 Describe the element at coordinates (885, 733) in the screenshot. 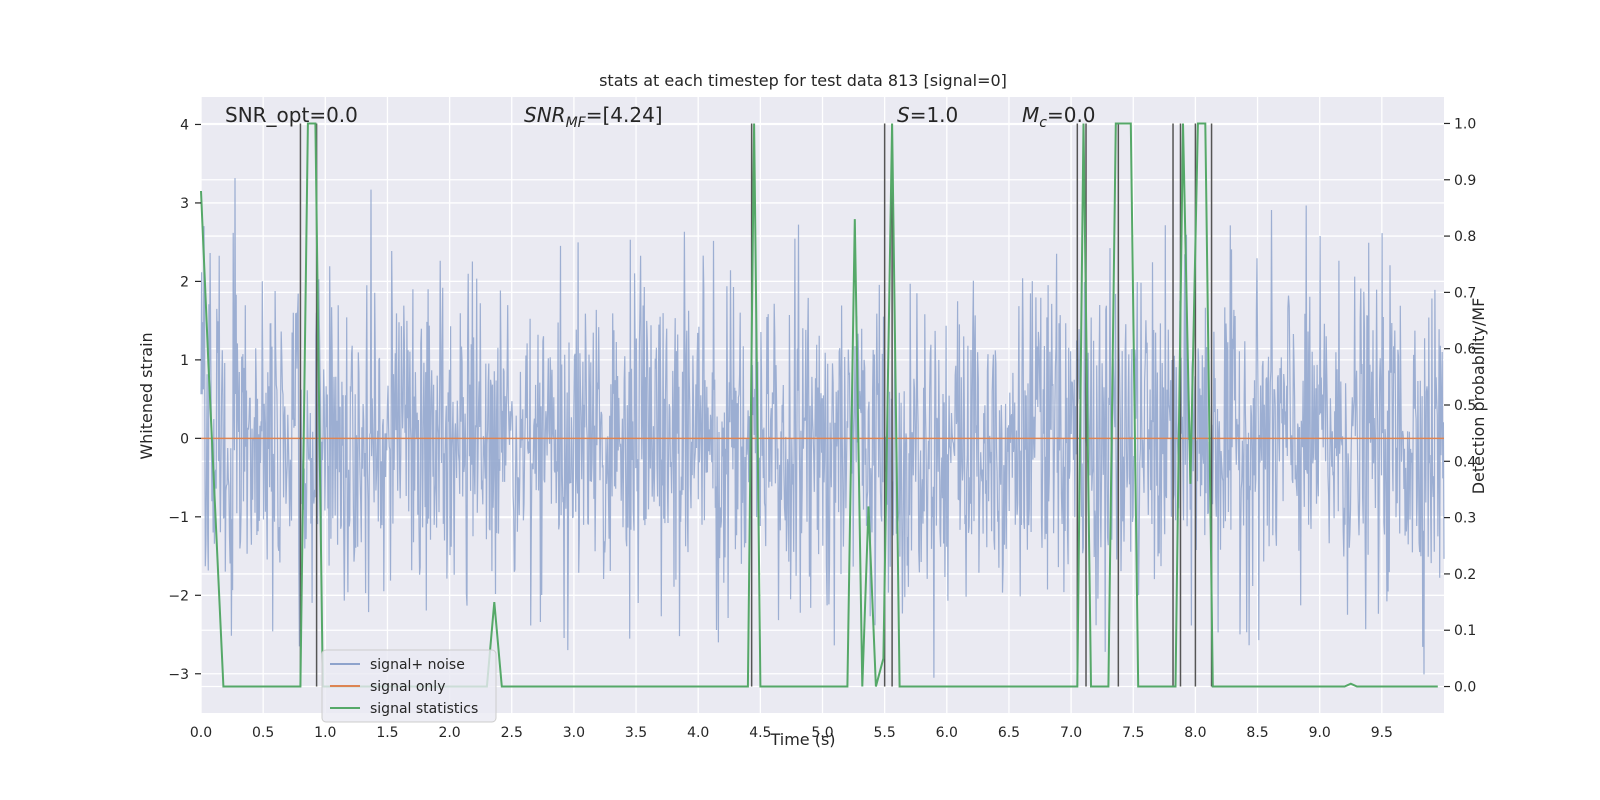

I see `x-tick-label: 5.5` at that location.